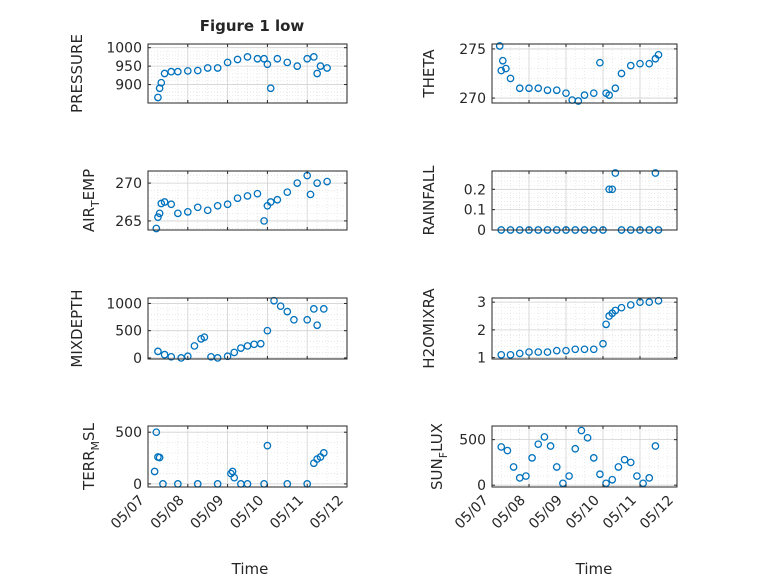 This screenshot has height=583, width=778. Describe the element at coordinates (124, 304) in the screenshot. I see `y-tick-label: 1000` at that location.